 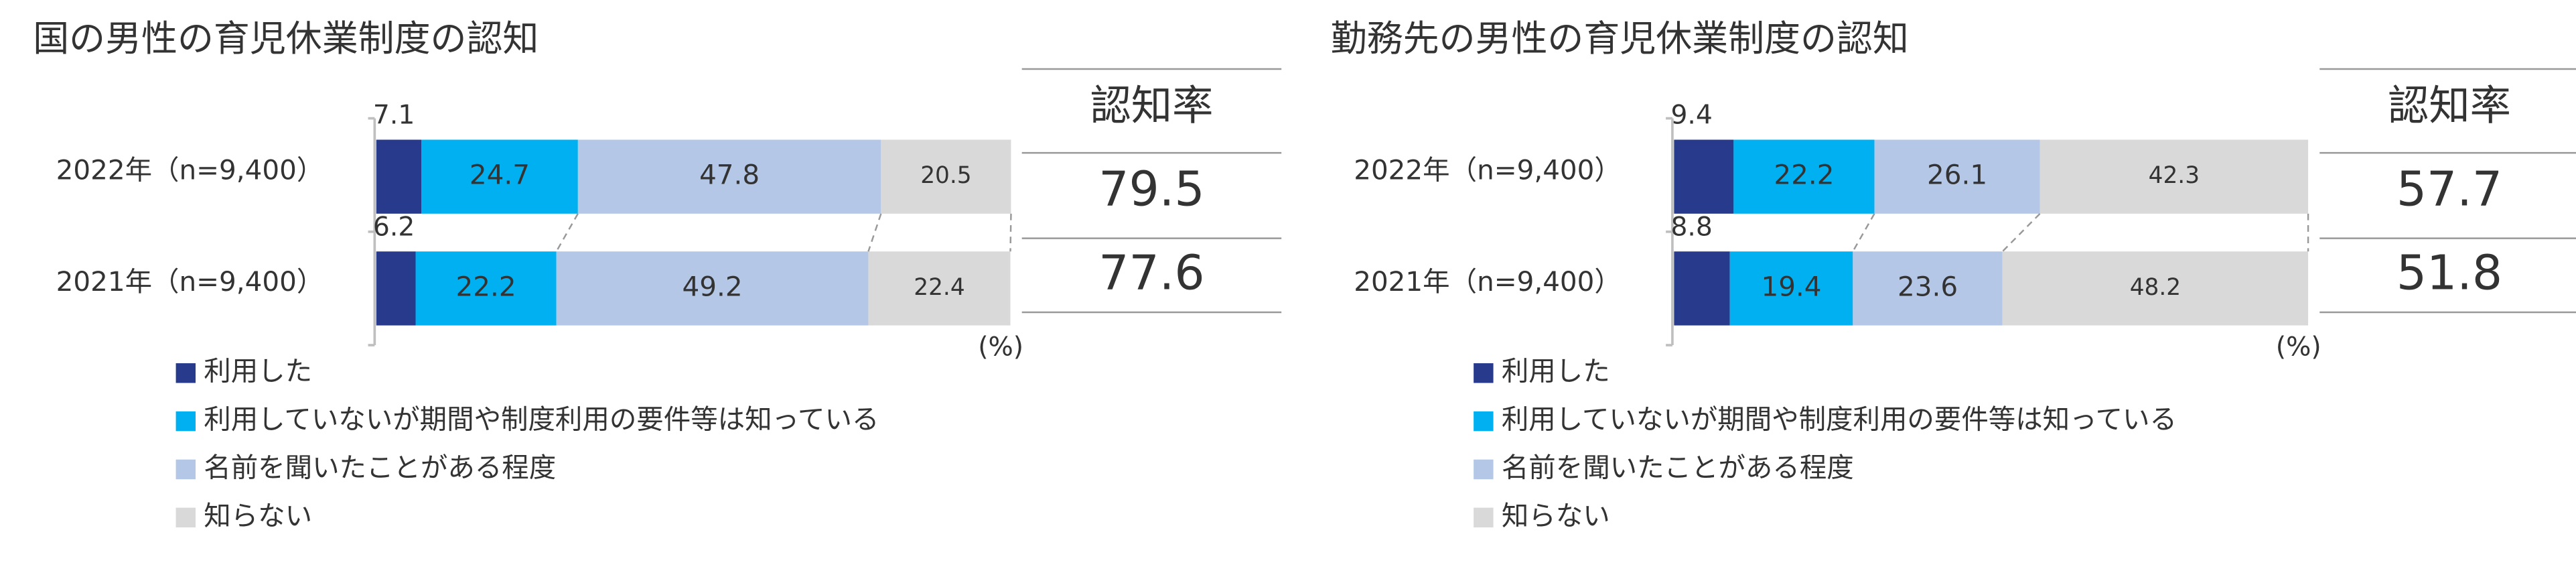 What do you see at coordinates (1151, 273) in the screenshot?
I see `recognition-value: 77.6` at bounding box center [1151, 273].